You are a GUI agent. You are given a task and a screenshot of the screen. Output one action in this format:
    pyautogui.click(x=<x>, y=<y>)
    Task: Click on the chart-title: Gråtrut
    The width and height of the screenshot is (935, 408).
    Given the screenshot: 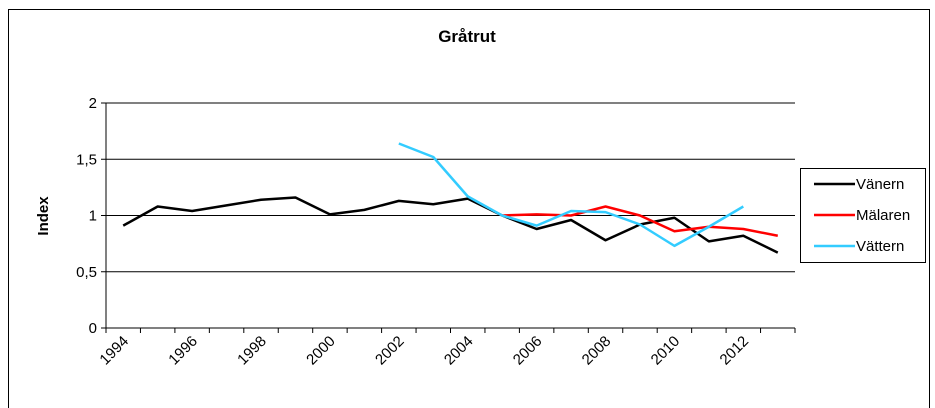 What is the action you would take?
    pyautogui.click(x=467, y=36)
    